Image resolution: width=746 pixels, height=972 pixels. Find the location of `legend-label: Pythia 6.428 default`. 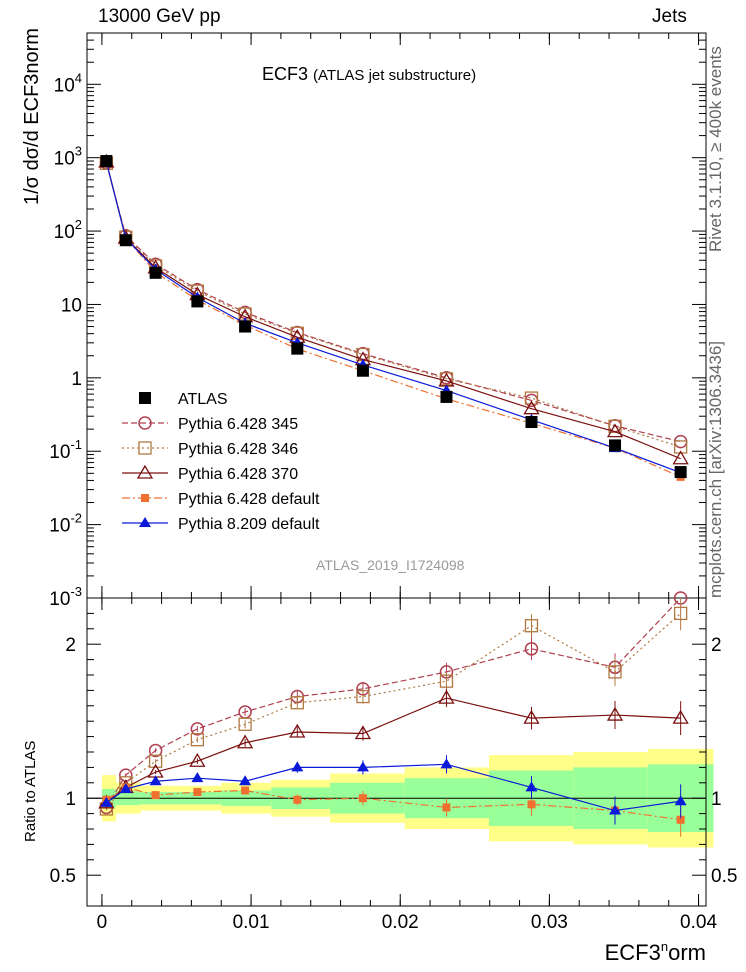

legend-label: Pythia 6.428 default is located at coordinates (249, 499).